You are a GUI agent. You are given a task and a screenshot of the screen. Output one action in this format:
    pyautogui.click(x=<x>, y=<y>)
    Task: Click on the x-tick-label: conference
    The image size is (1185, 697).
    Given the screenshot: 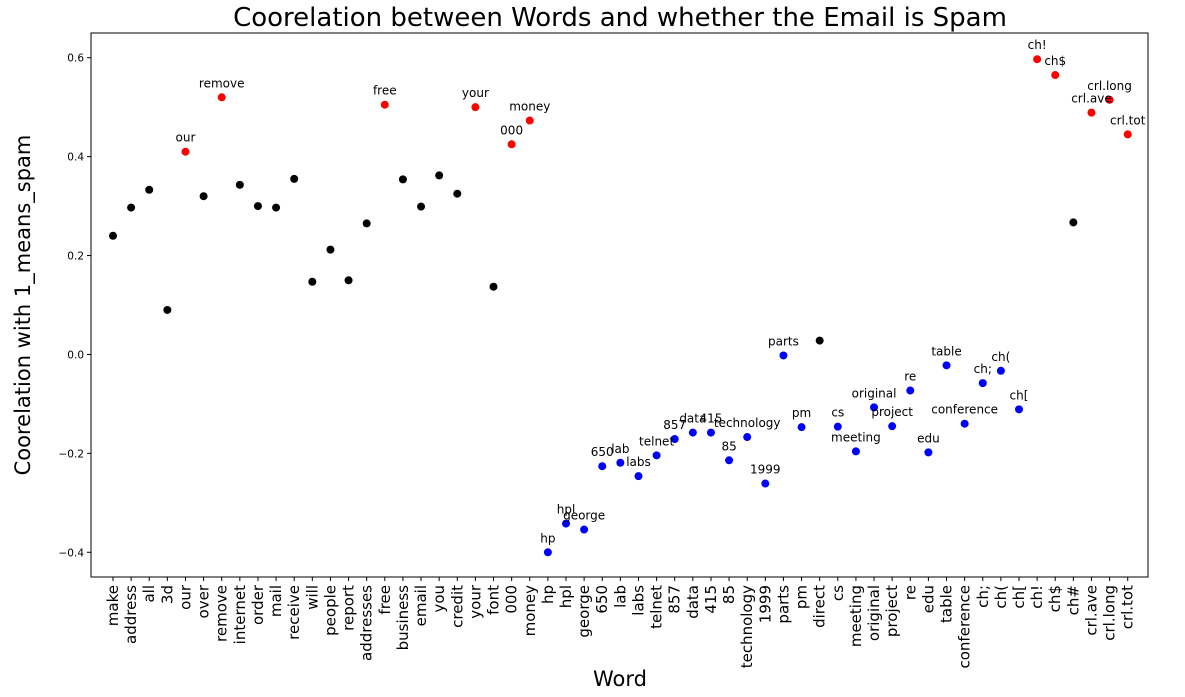 What is the action you would take?
    pyautogui.click(x=965, y=627)
    